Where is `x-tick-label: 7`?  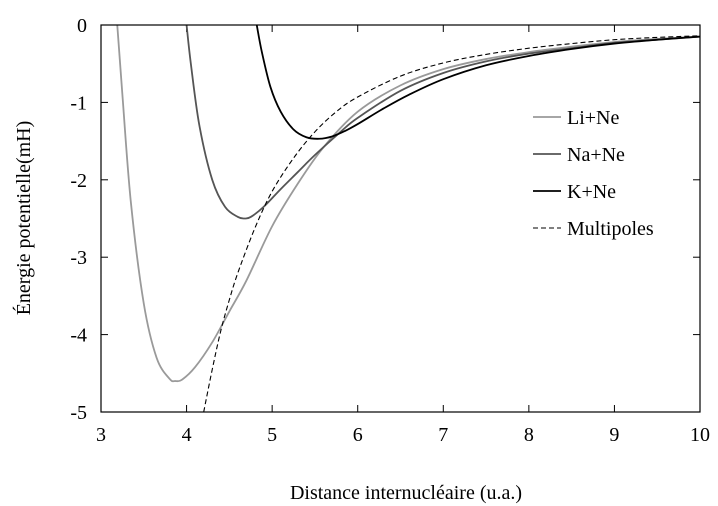 x-tick-label: 7 is located at coordinates (443, 435).